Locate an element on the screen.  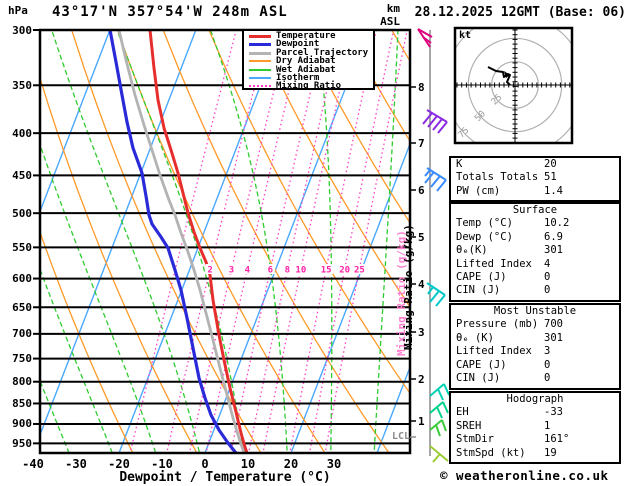
indices-row-label: K is located at coordinates (459, 164).